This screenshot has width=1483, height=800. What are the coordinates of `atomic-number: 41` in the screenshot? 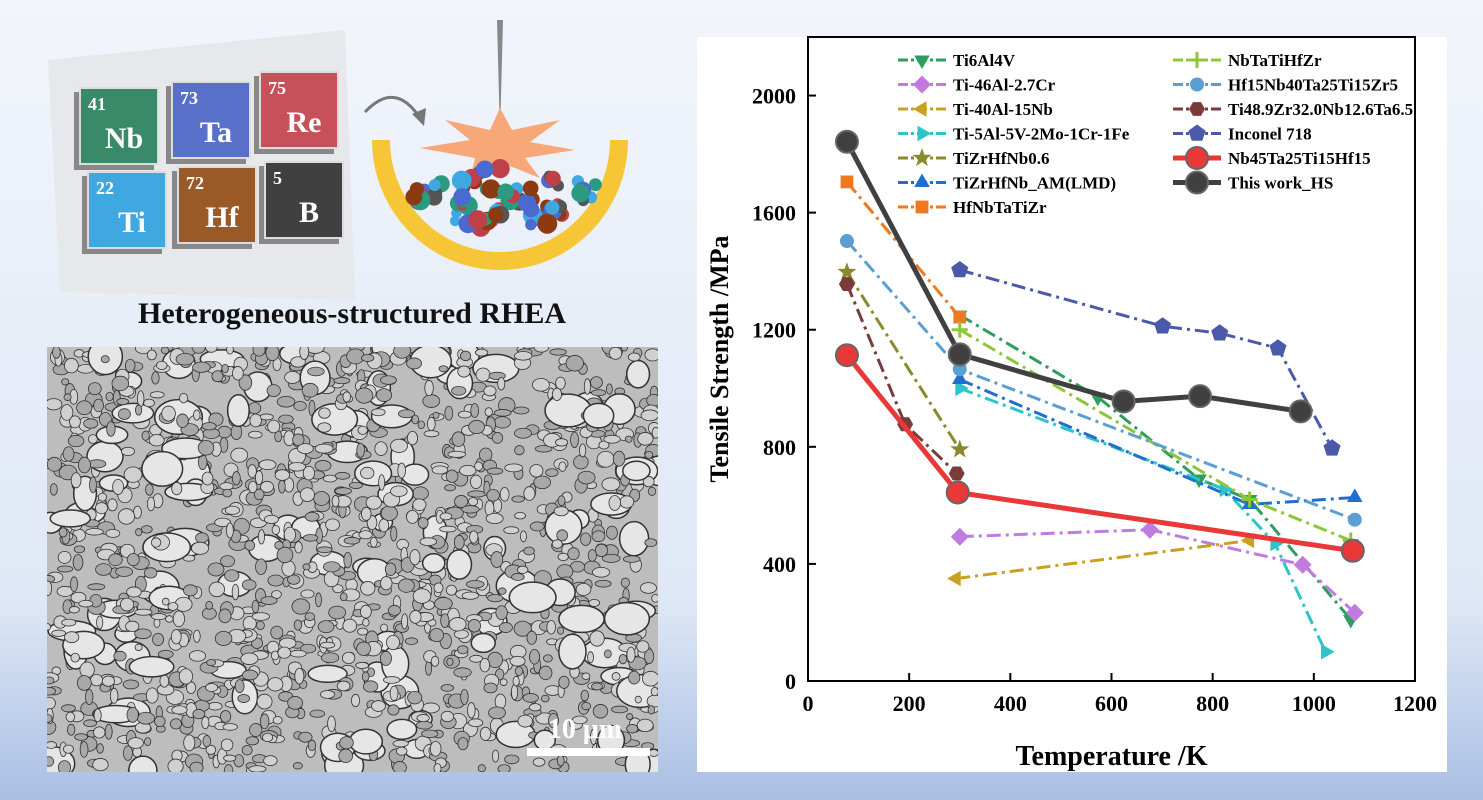 It's located at (97, 104).